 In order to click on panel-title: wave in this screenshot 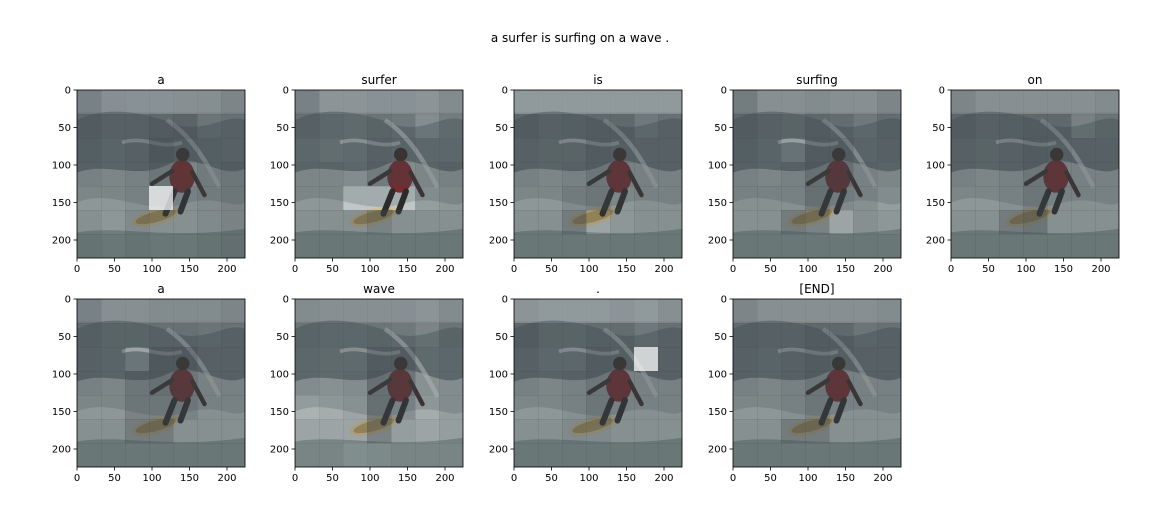, I will do `click(379, 289)`.